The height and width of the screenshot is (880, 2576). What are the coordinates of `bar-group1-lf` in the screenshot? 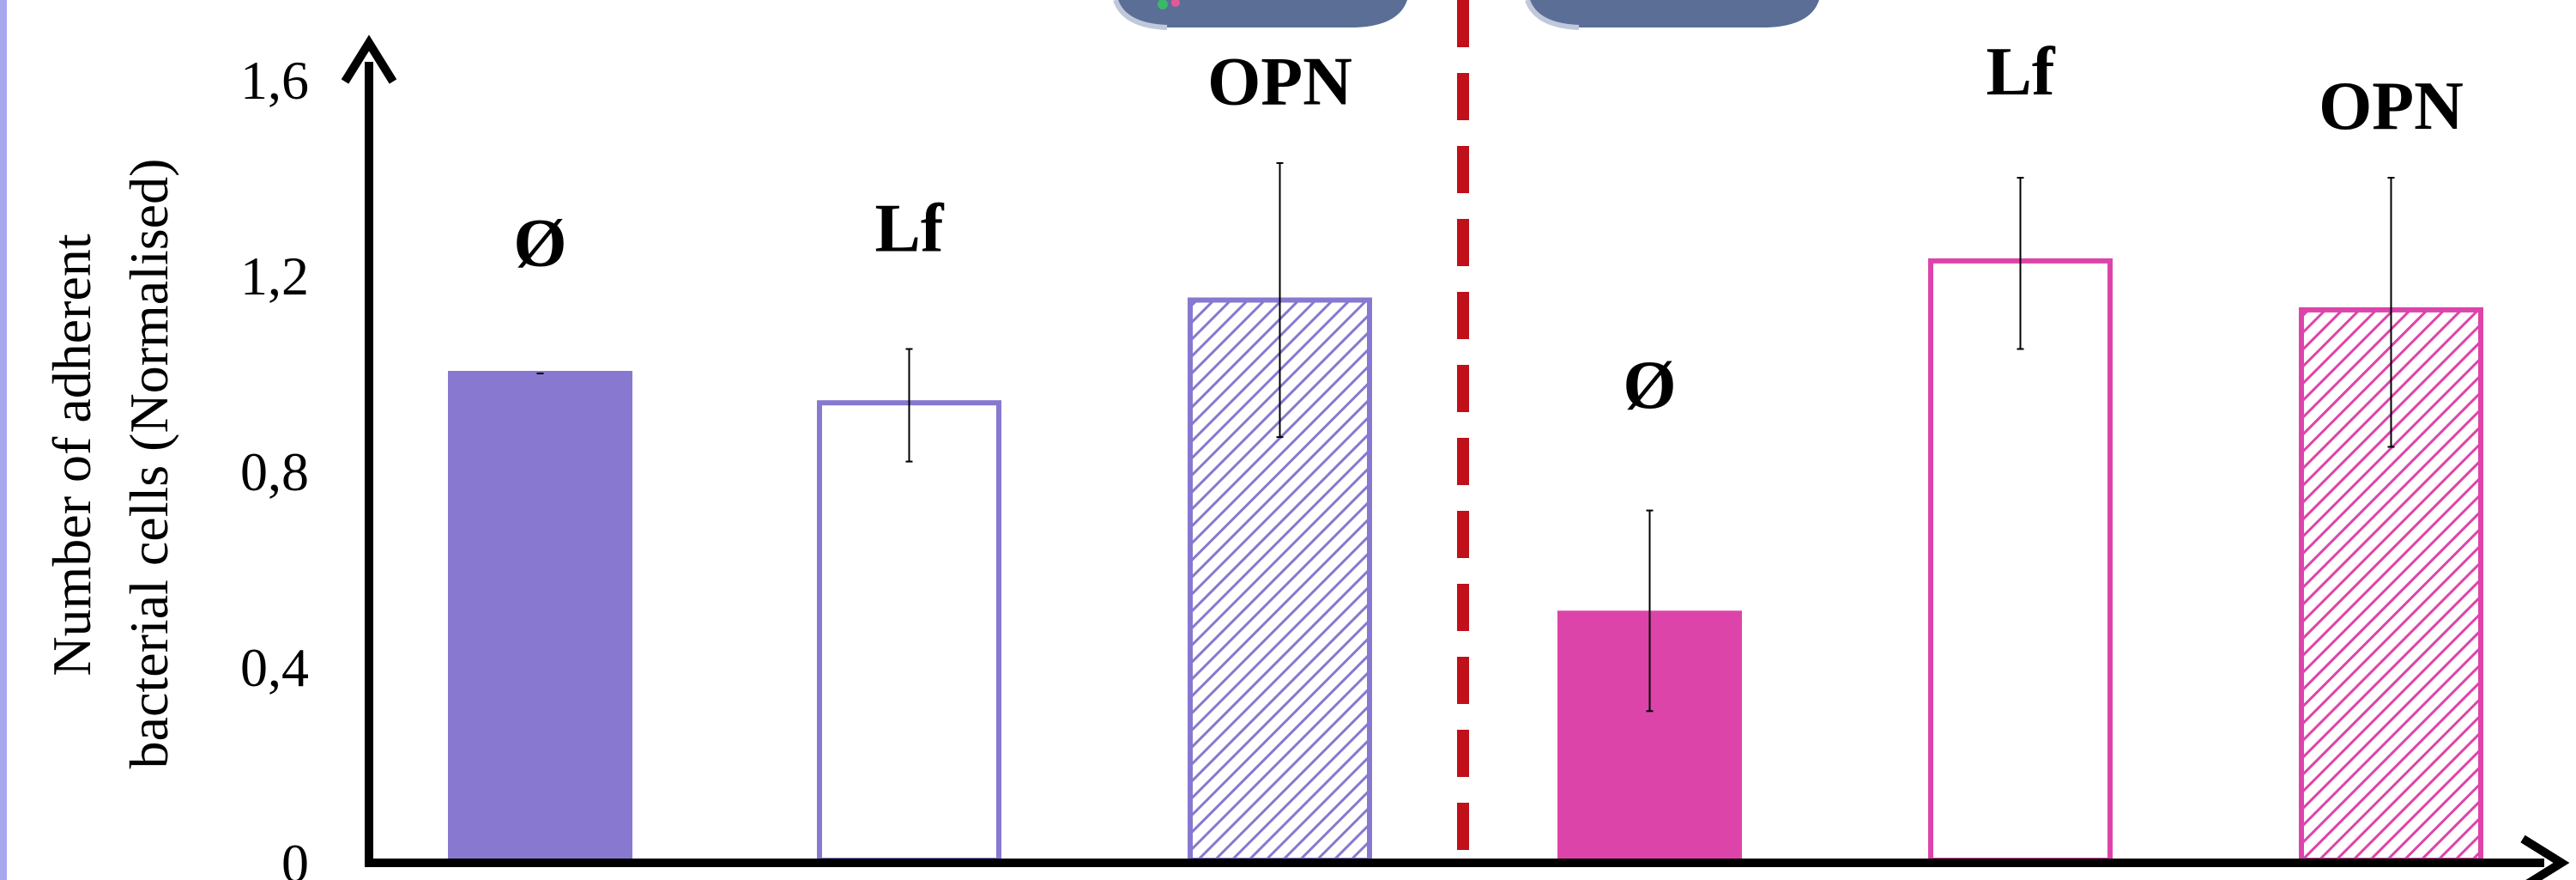 It's located at (909, 631).